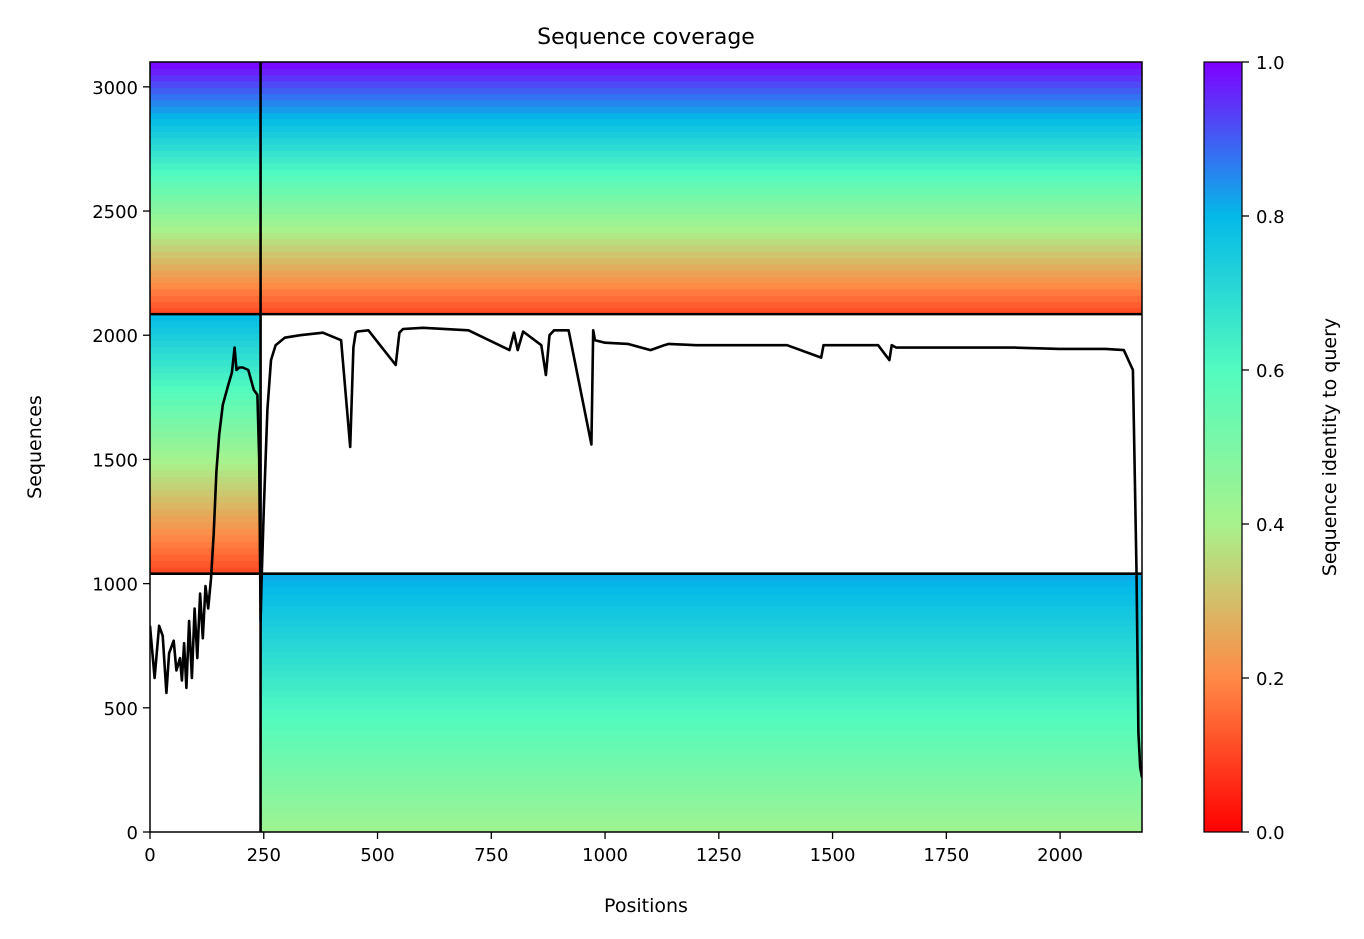 The width and height of the screenshot is (1364, 939). Describe the element at coordinates (35, 447) in the screenshot. I see `y-axis-label: Sequences` at that location.